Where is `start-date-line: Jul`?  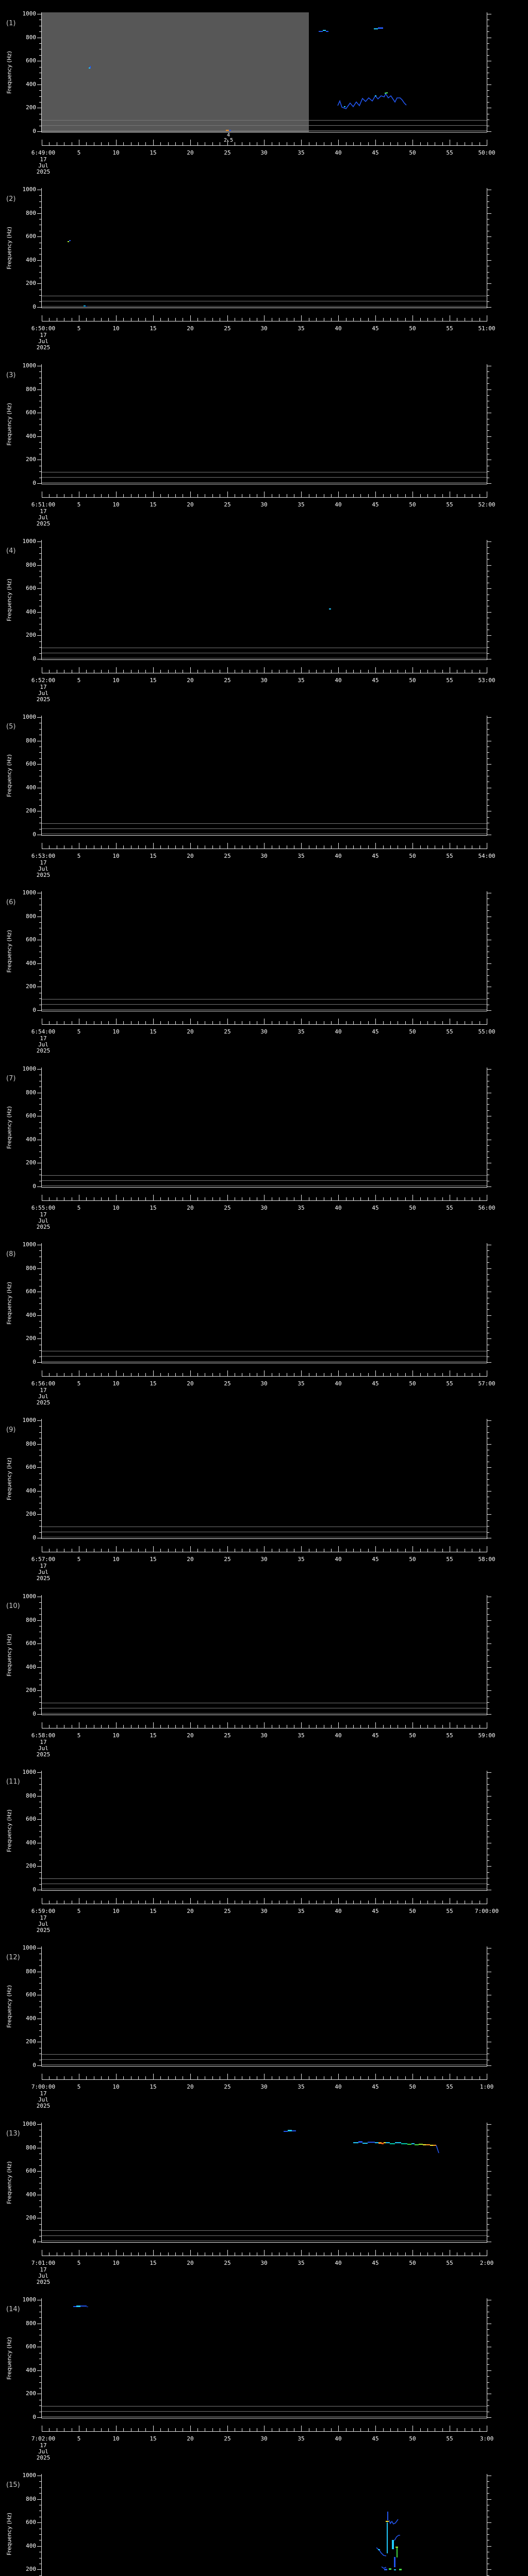
start-date-line: Jul is located at coordinates (43, 1396).